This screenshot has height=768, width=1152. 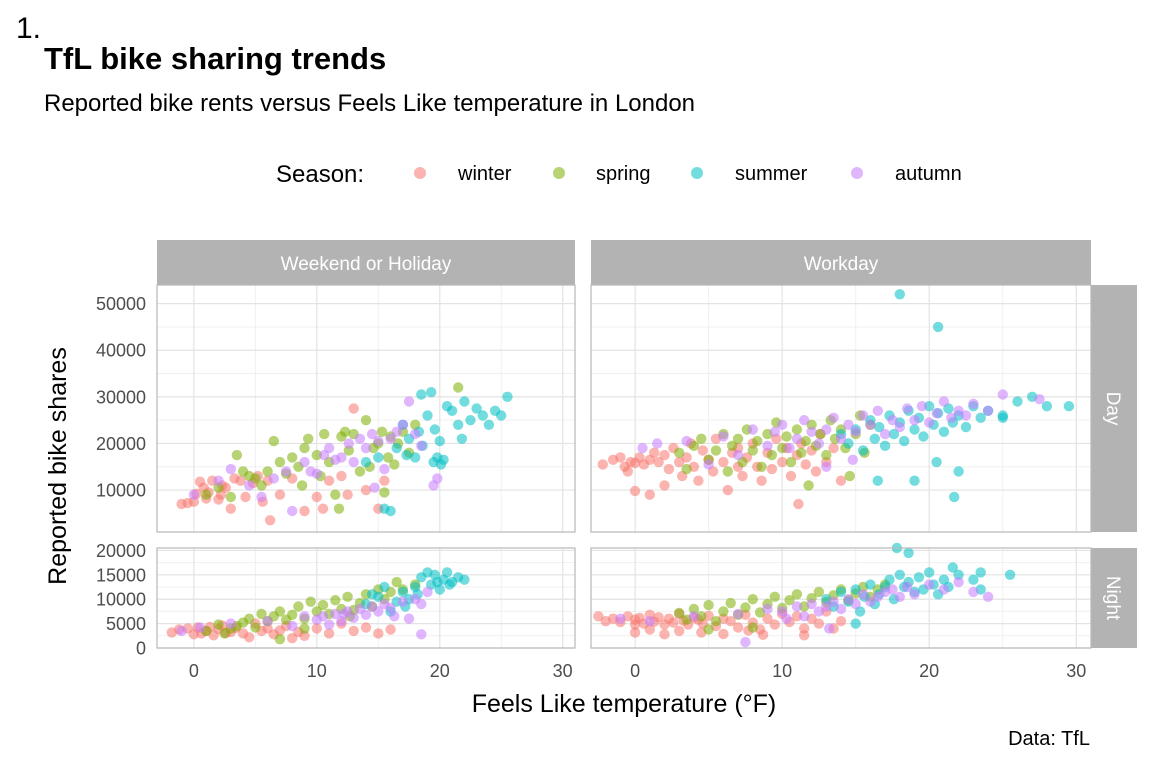 I want to click on y-tick-label: 40000, so click(x=121, y=351).